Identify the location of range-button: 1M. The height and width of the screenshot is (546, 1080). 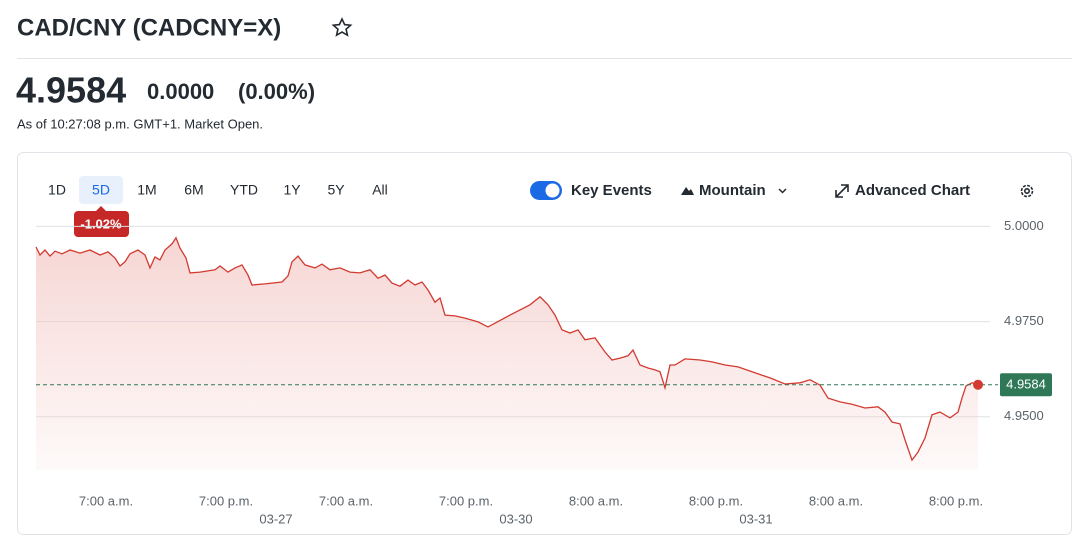
(146, 190).